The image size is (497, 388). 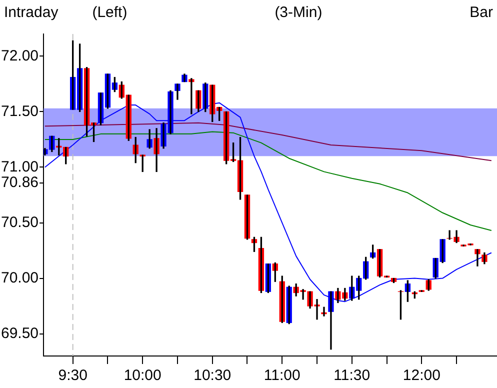 I want to click on text: Bar, so click(x=481, y=12).